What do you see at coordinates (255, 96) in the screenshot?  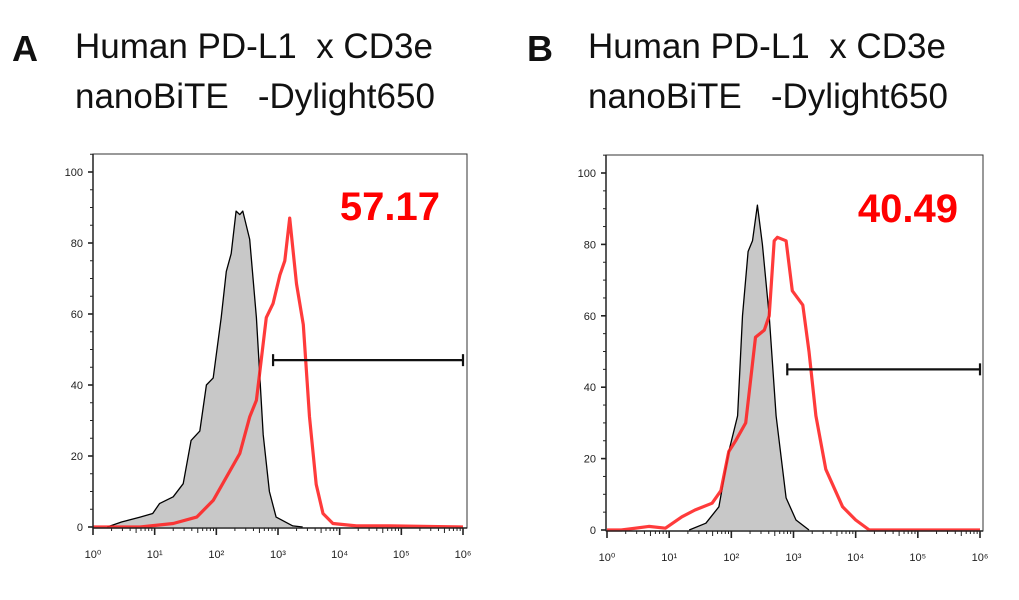 I see `panel-a-title-line-2: nanoBiTE -Dylight650` at bounding box center [255, 96].